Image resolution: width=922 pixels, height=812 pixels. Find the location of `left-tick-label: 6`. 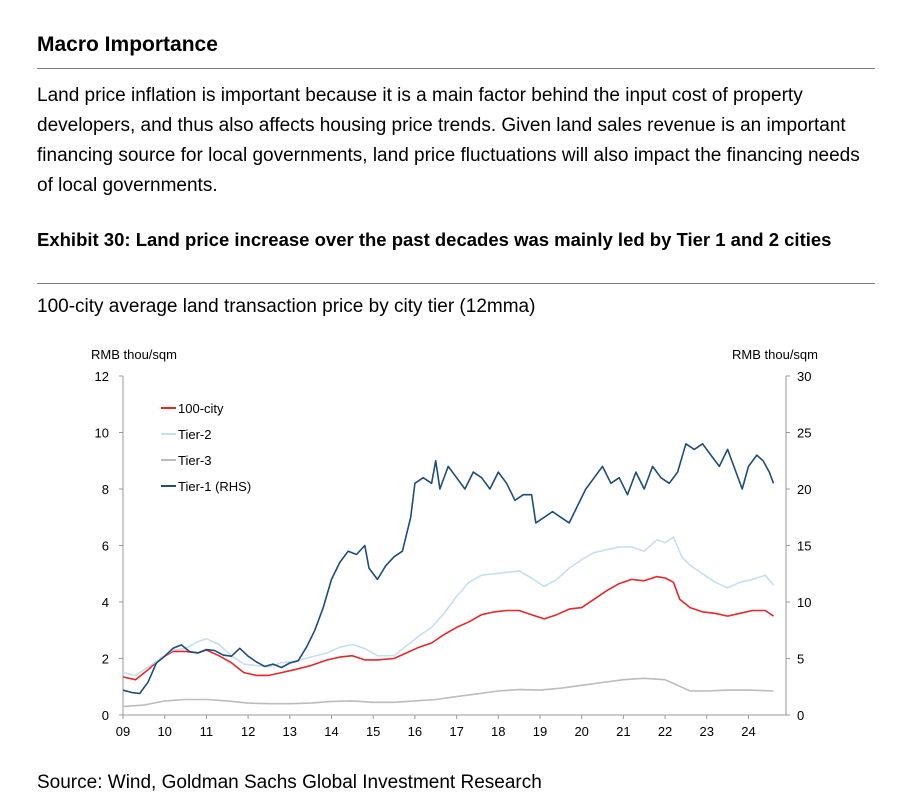

left-tick-label: 6 is located at coordinates (105, 546).